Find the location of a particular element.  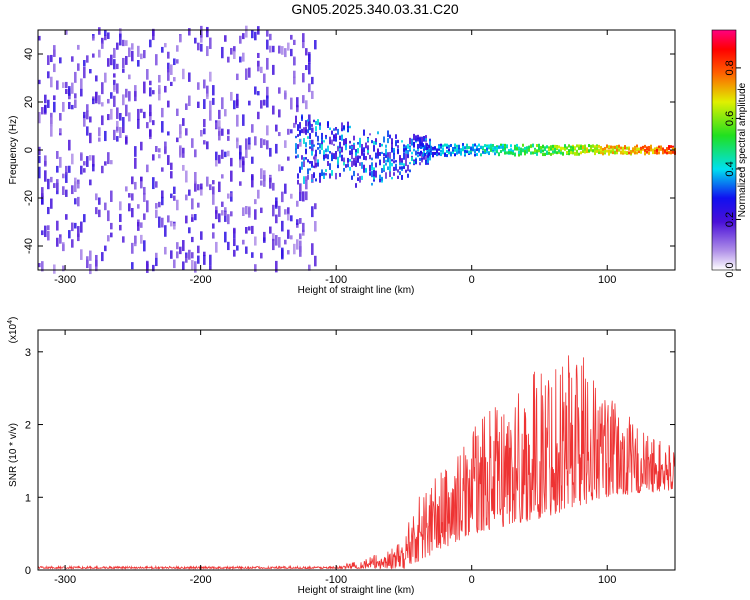

colorbar-tick-label: 0.8 is located at coordinates (730, 67).